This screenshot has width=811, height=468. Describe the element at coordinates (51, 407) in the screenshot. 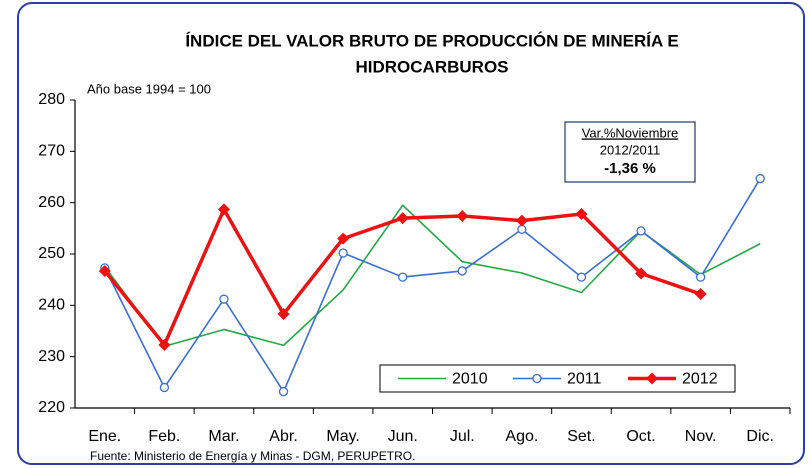

I see `y-tick-label: 220` at that location.